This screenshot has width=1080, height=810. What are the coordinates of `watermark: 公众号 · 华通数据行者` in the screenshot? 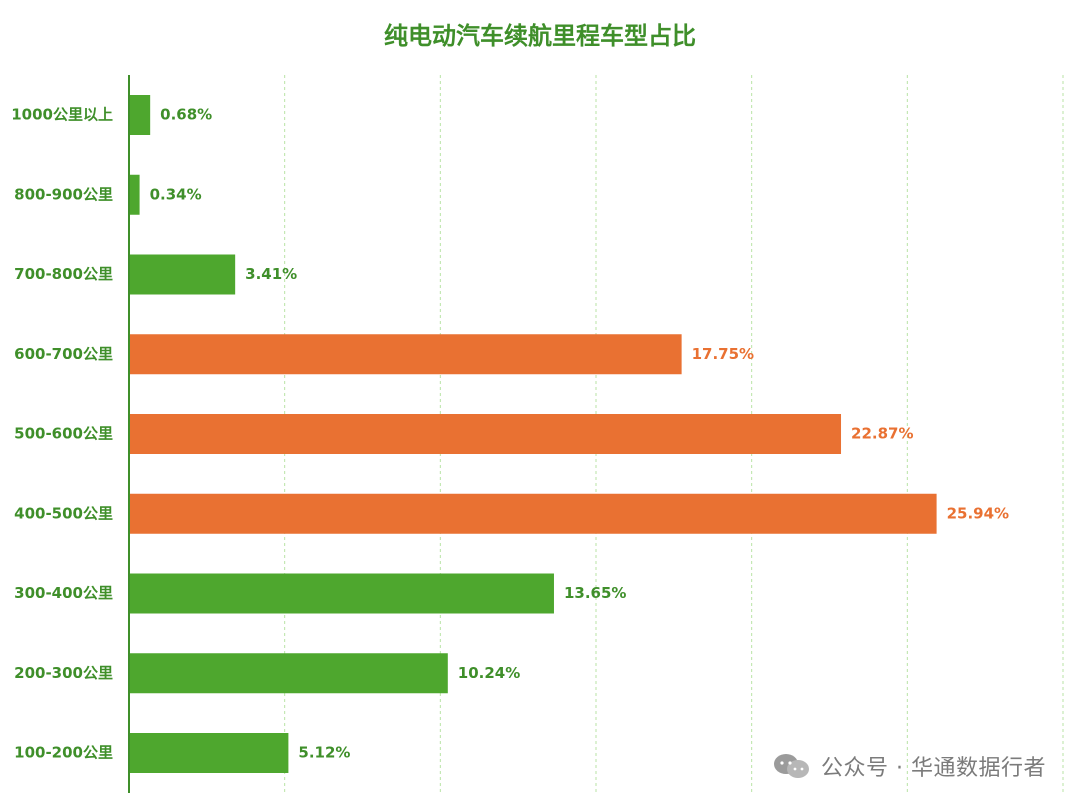 It's located at (908, 766).